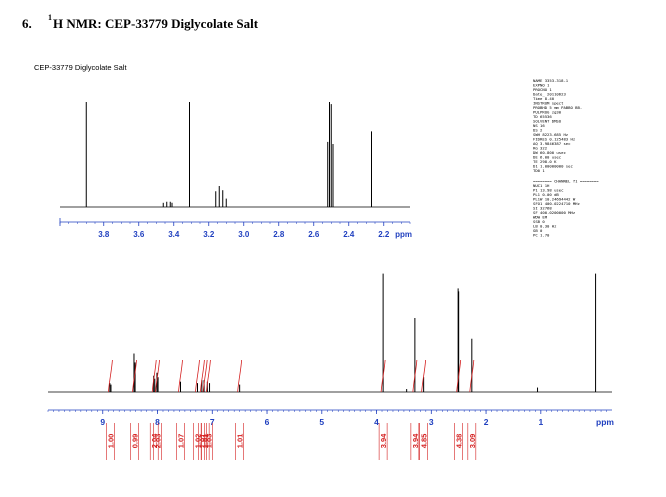 This screenshot has width=666, height=497. Describe the element at coordinates (541, 235) in the screenshot. I see `parameter-line: PC 1.70` at that location.